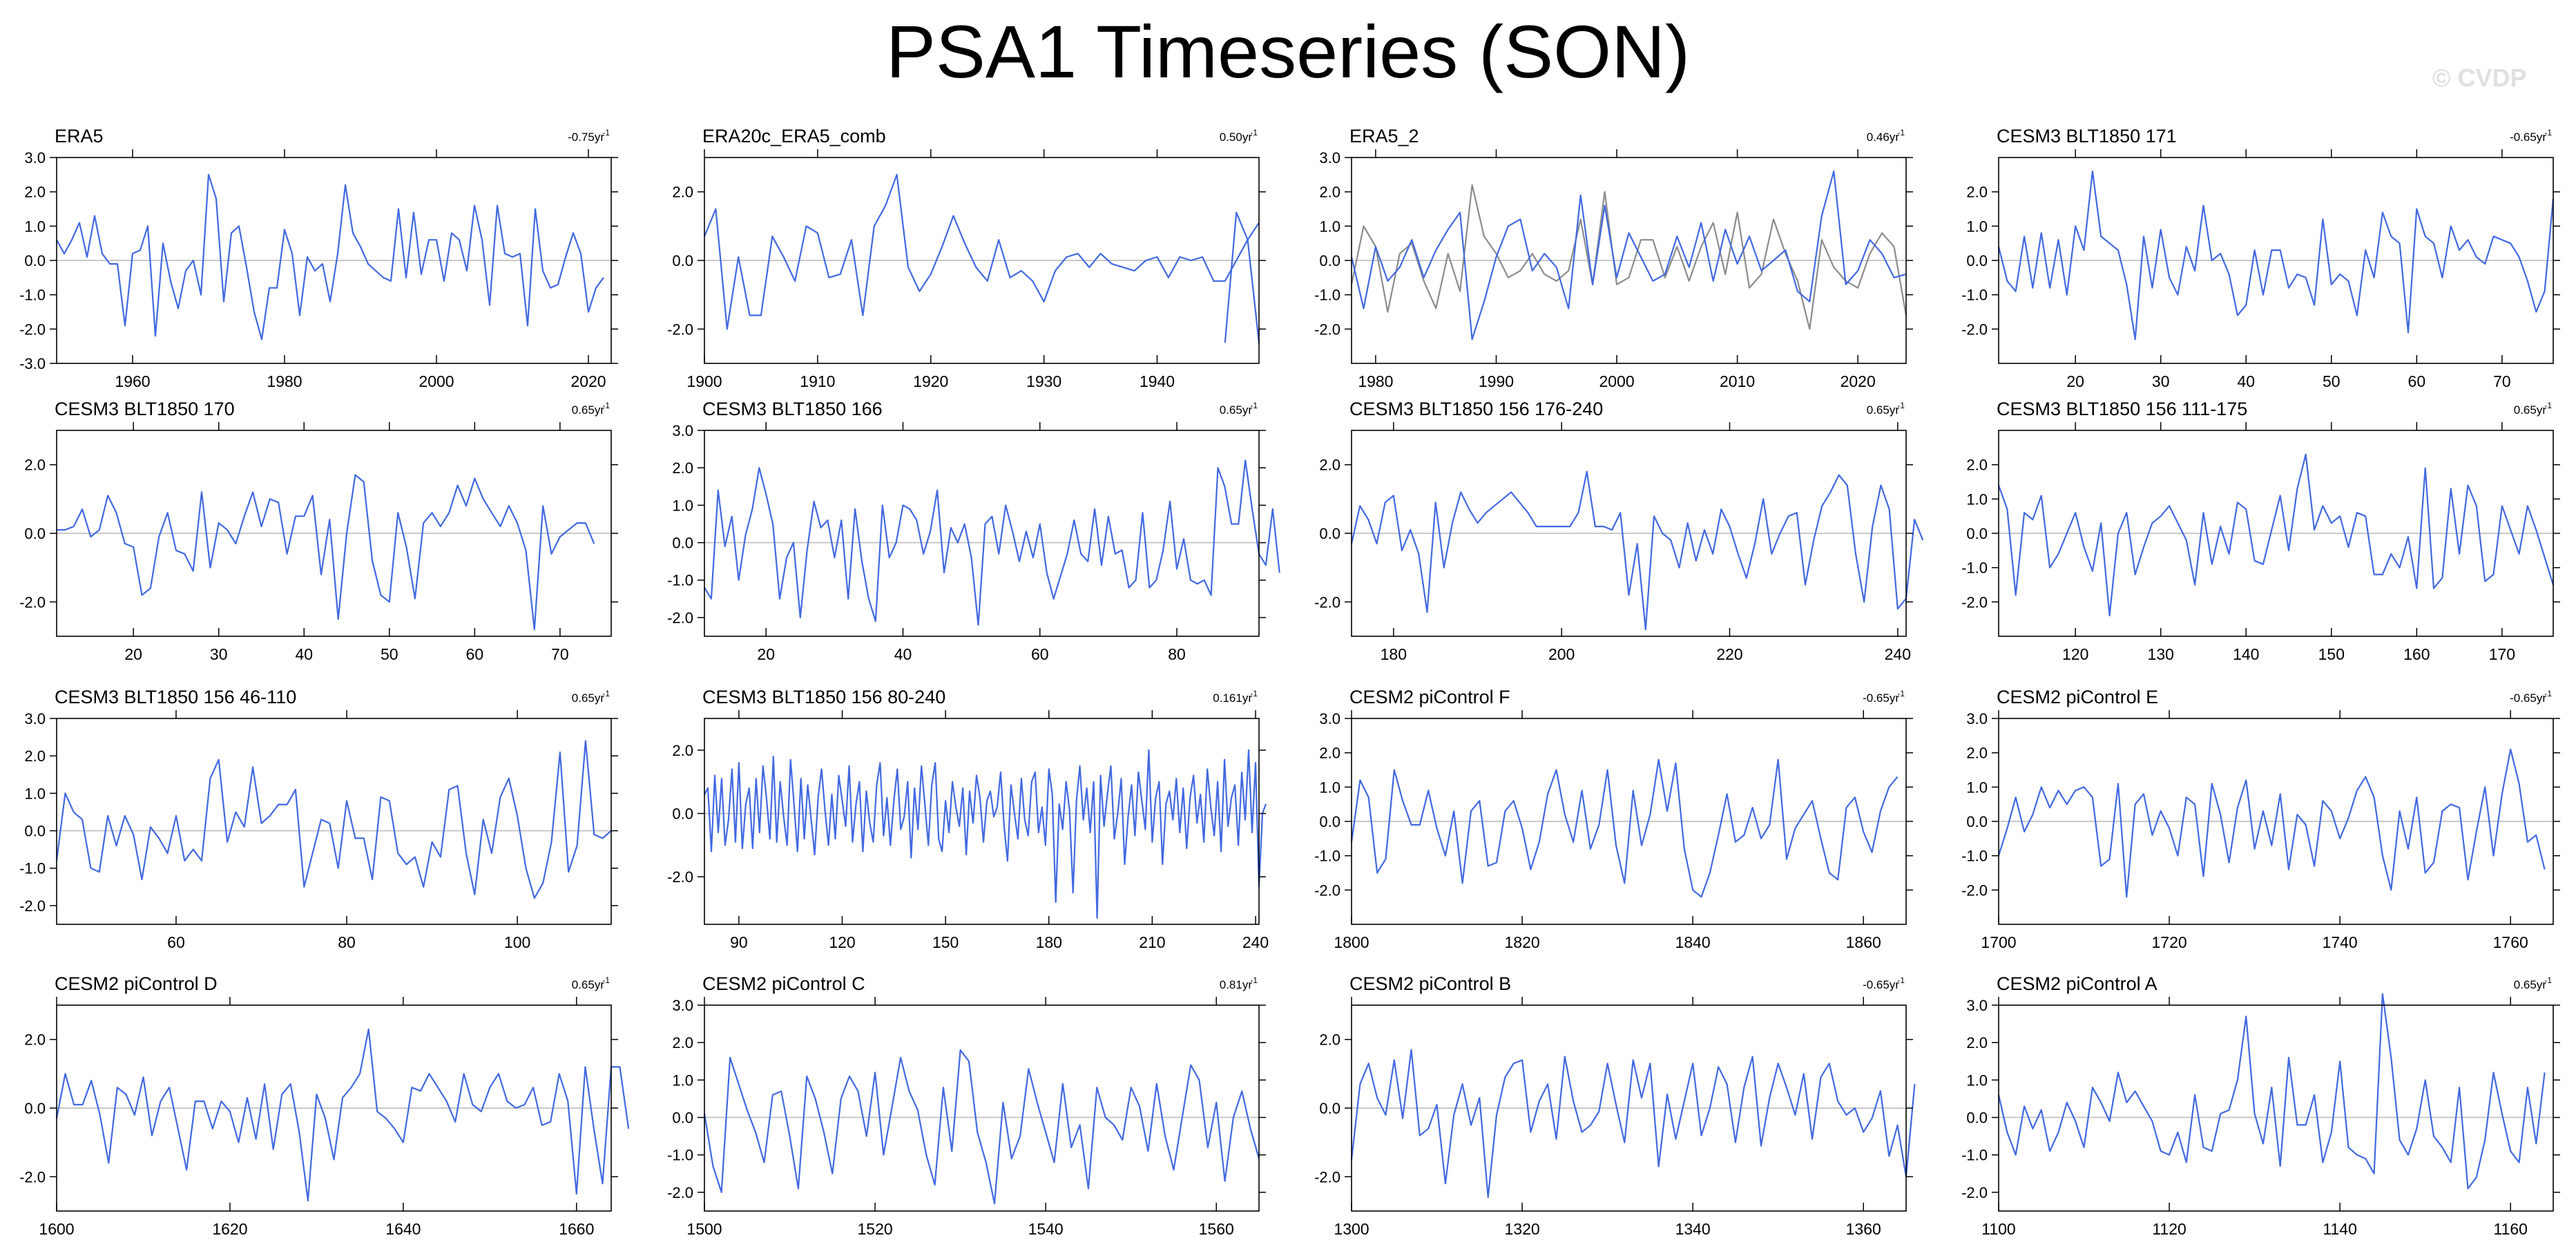  What do you see at coordinates (1883, 137) in the screenshot?
I see `trend-label: 0.46yr` at bounding box center [1883, 137].